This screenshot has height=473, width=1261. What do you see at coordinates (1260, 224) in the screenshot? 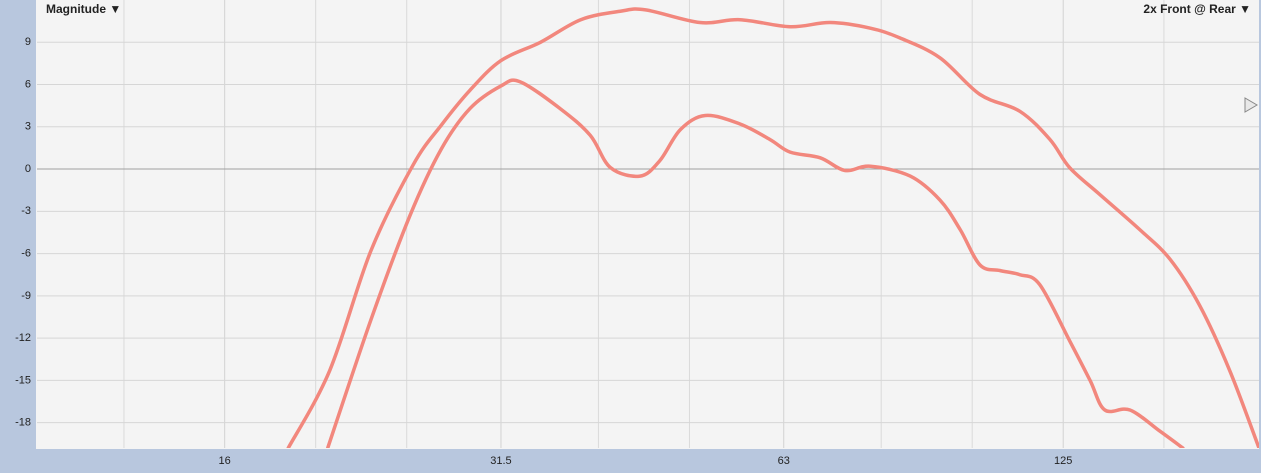
I see `right-edge` at bounding box center [1260, 224].